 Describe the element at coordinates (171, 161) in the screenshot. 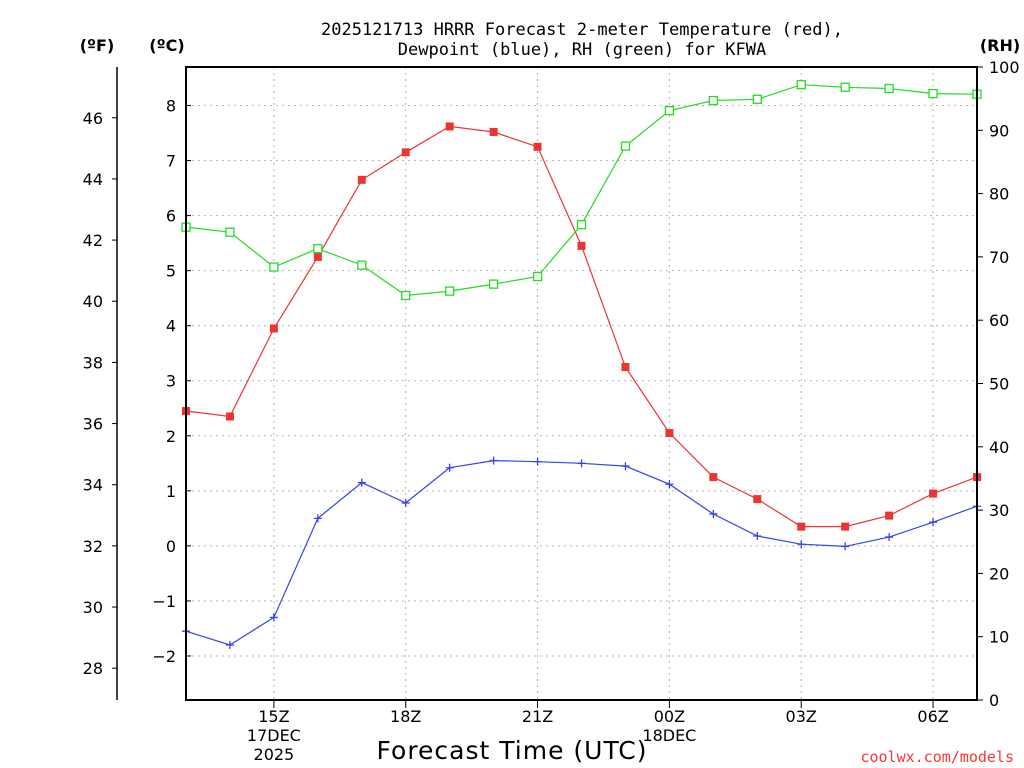

I see `celsius-tick-label: 7` at that location.